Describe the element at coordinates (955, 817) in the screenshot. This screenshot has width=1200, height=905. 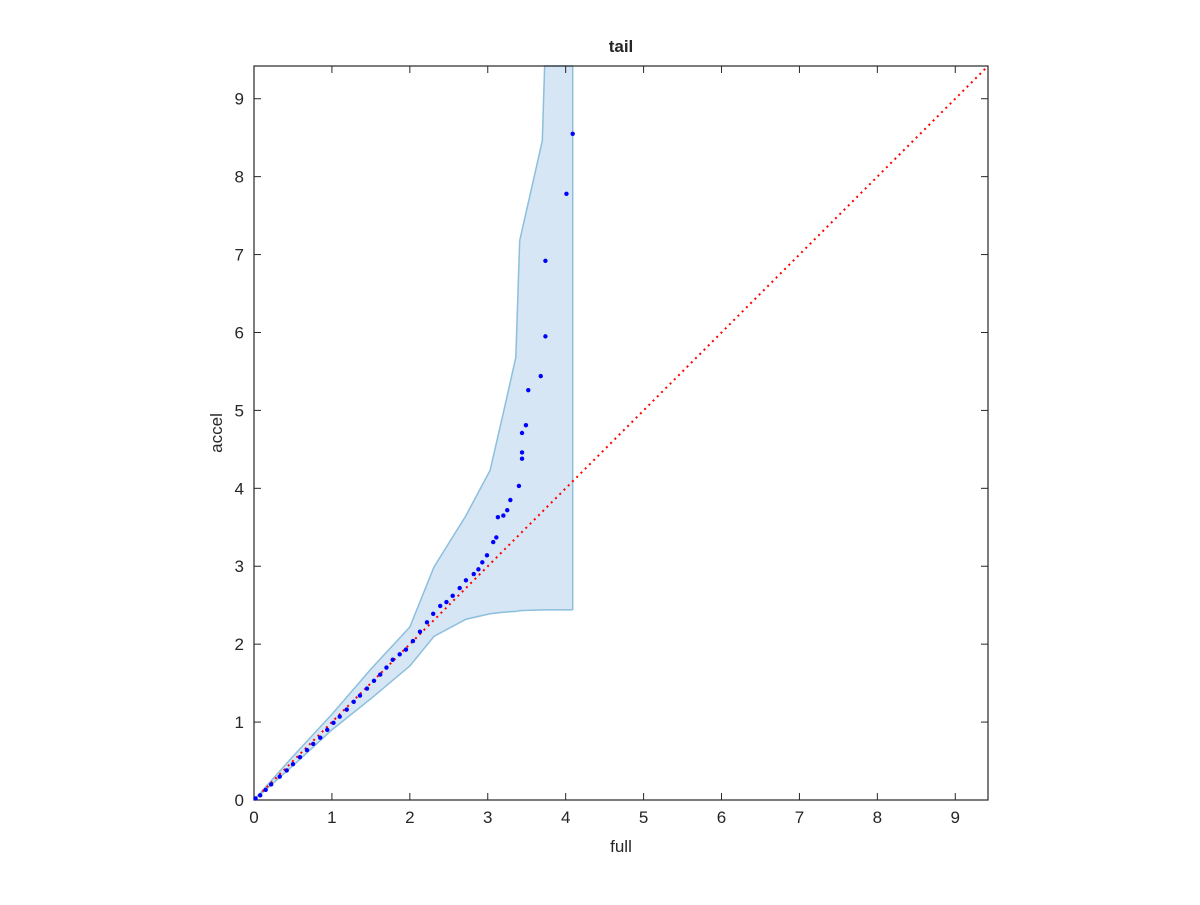
I see `x-tick-label: 9` at that location.